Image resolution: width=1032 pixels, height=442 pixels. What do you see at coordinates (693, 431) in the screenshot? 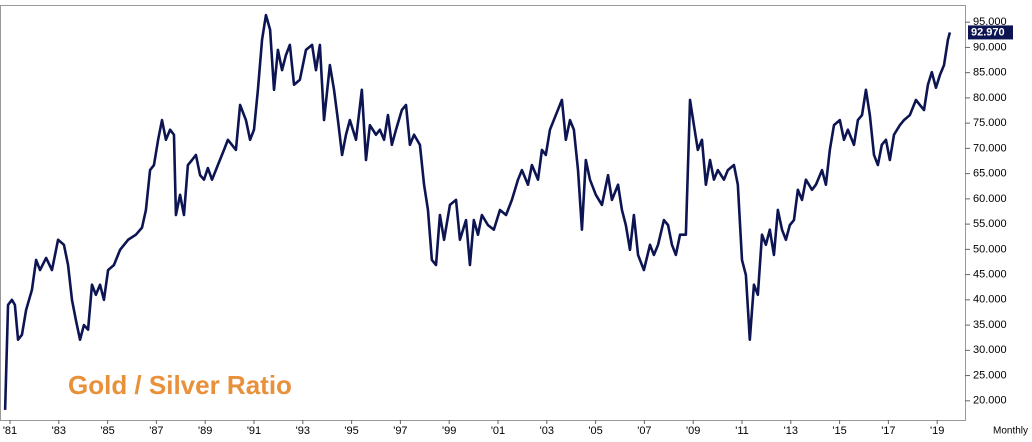
I see `x-tick-label: '09` at bounding box center [693, 431].